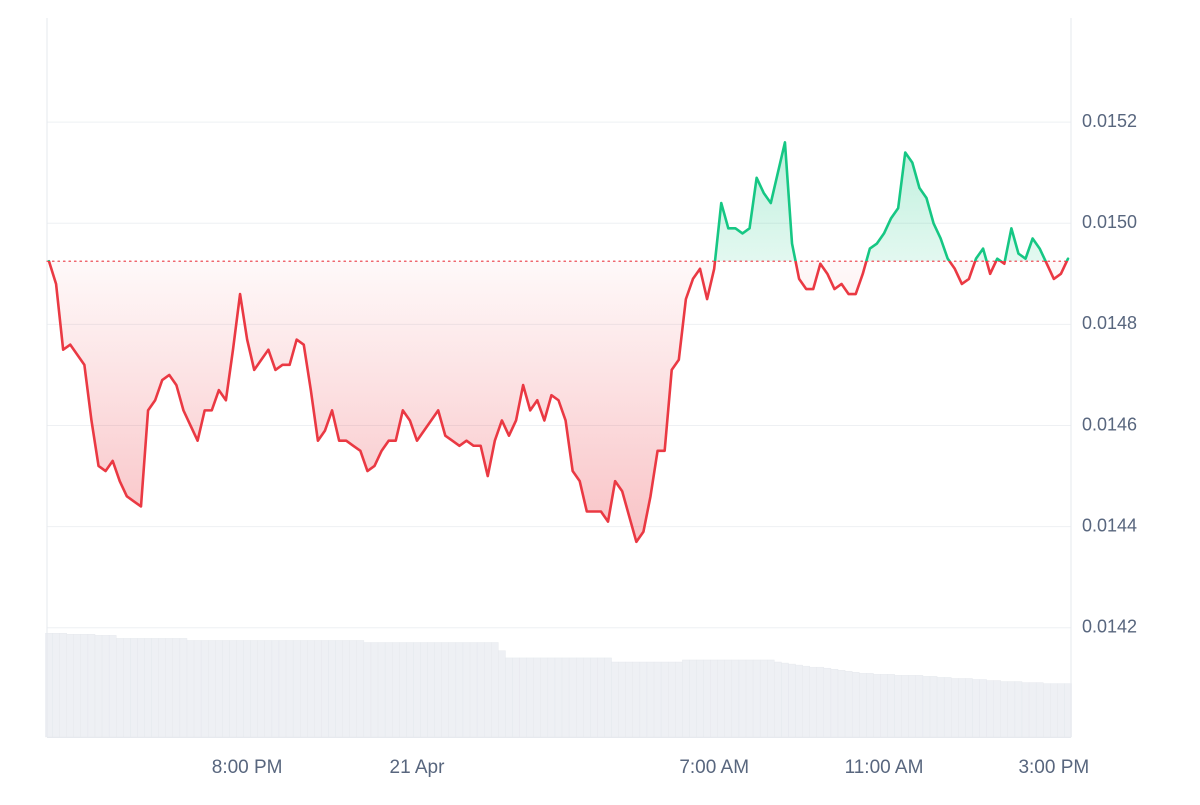 Image resolution: width=1200 pixels, height=805 pixels. I want to click on y-tick-label: 0.0144, so click(1109, 525).